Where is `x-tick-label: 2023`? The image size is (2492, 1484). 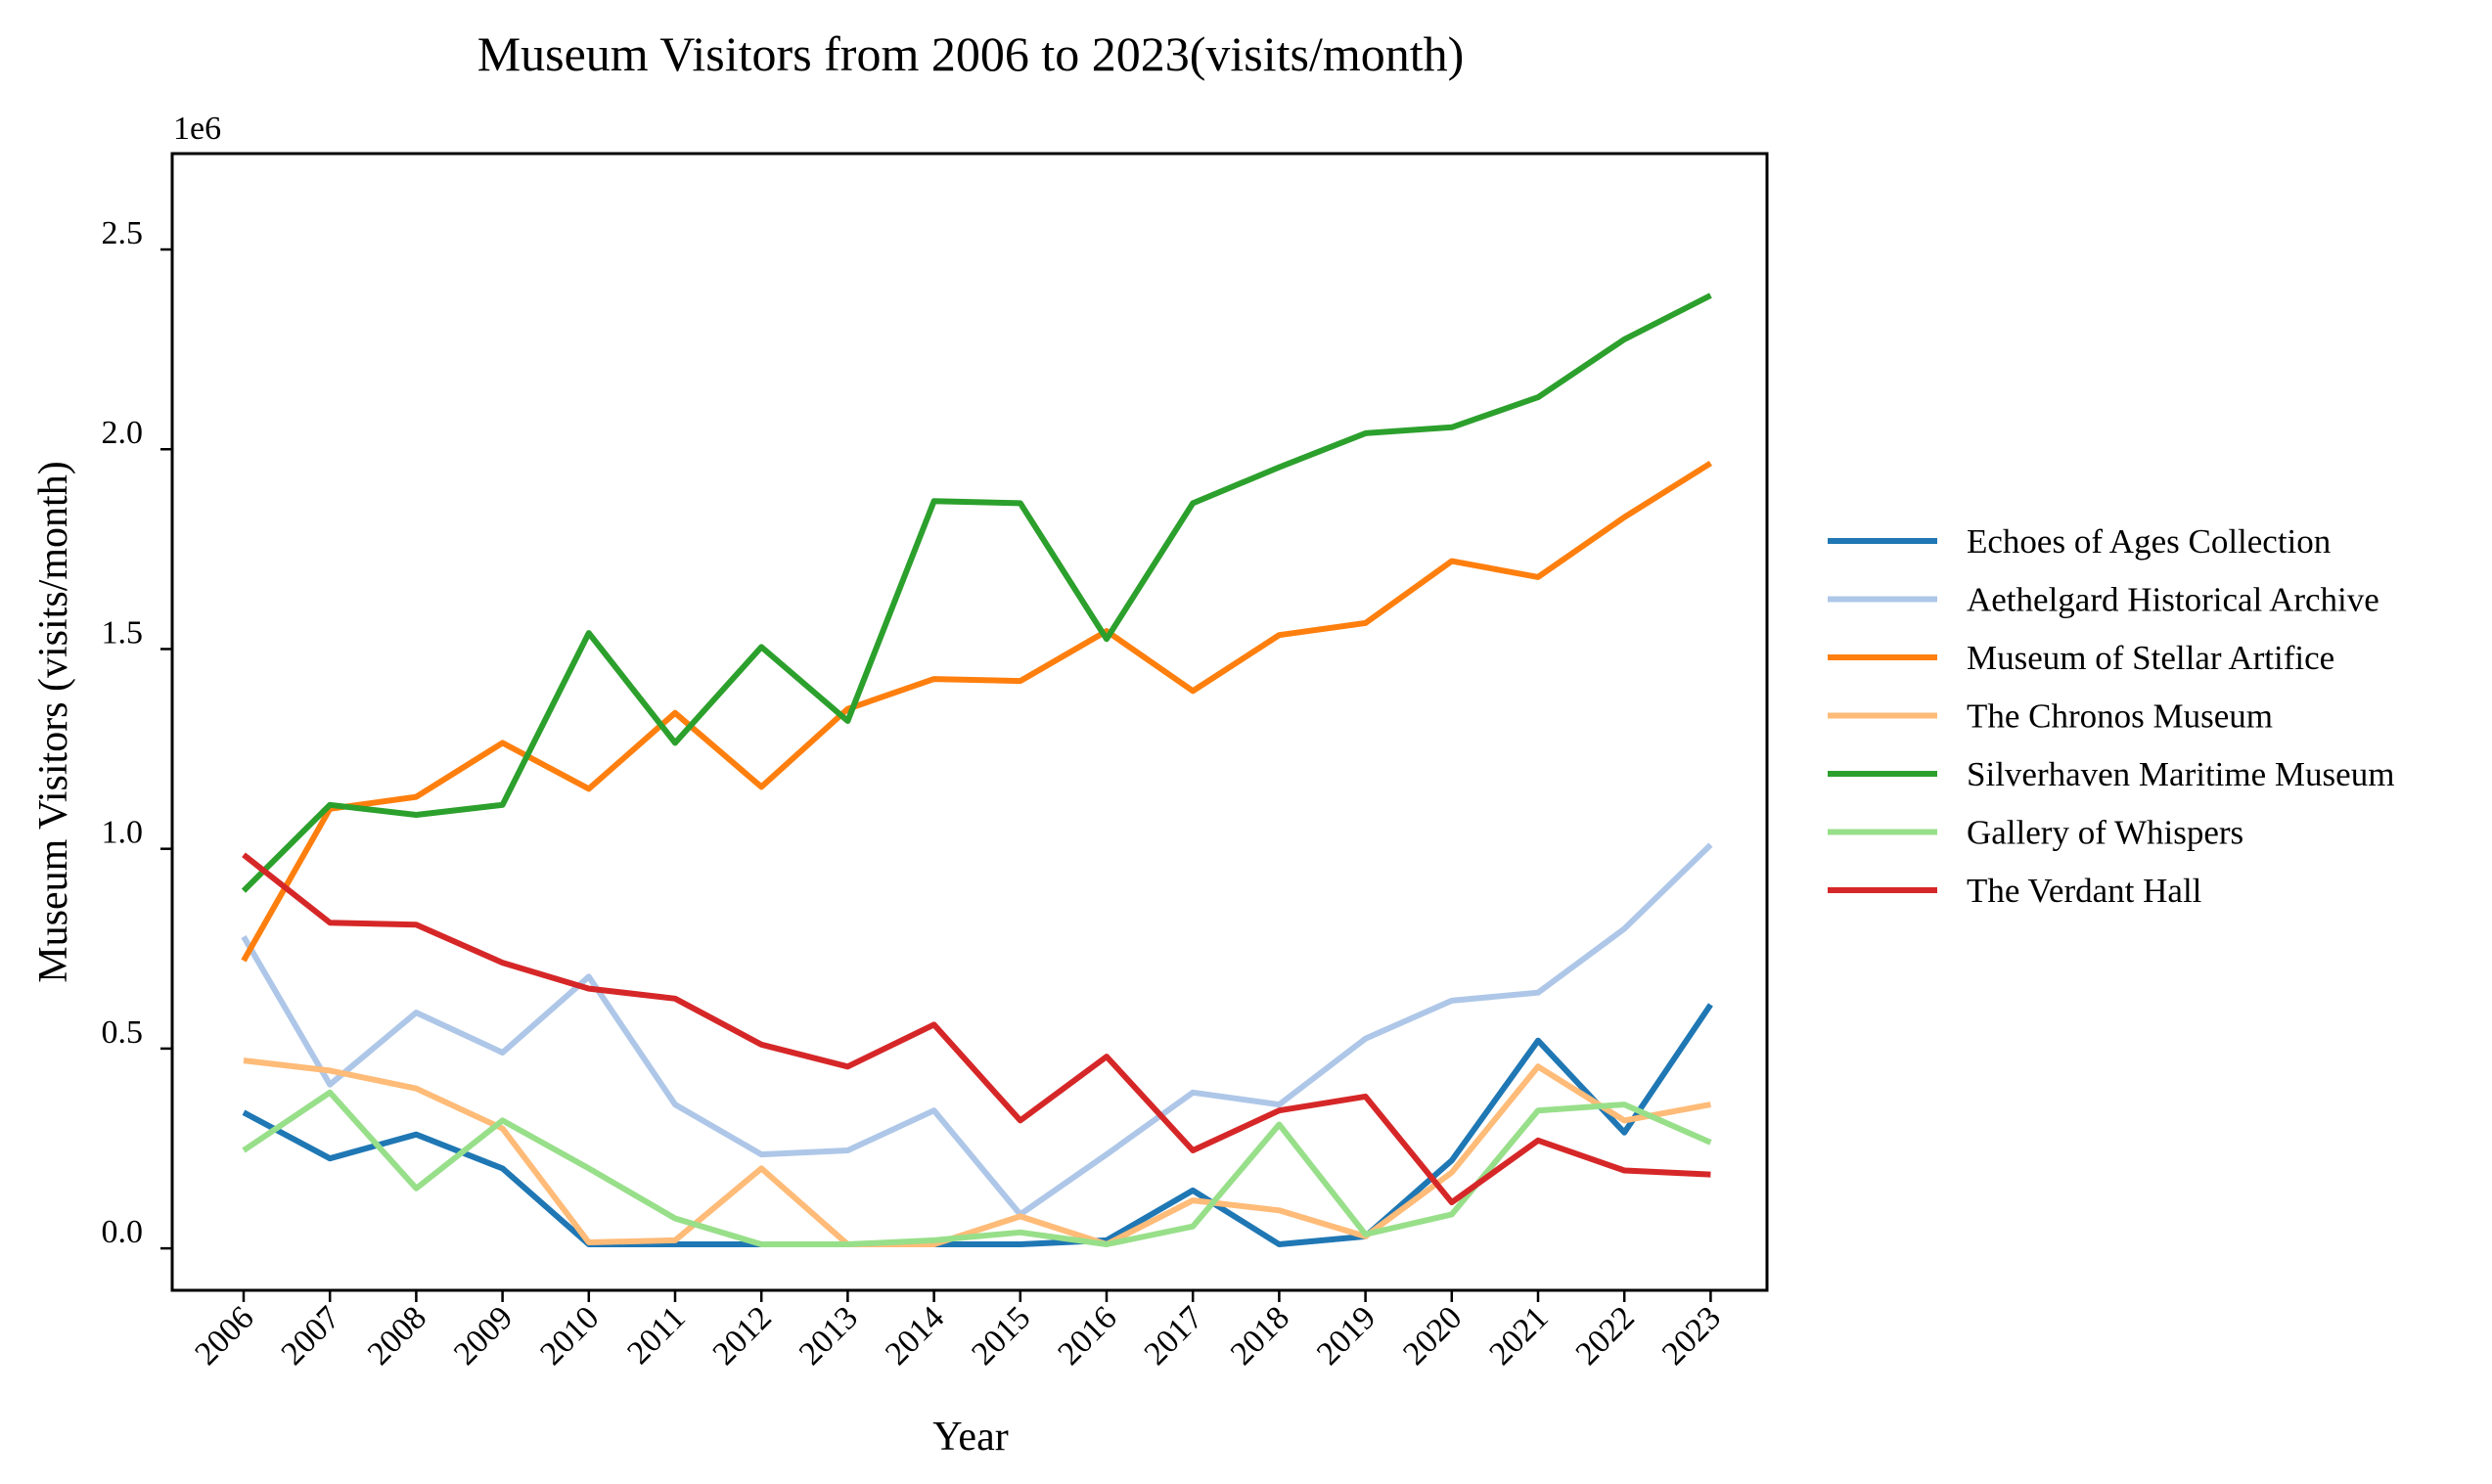
x-tick-label: 2023 is located at coordinates (1691, 1335).